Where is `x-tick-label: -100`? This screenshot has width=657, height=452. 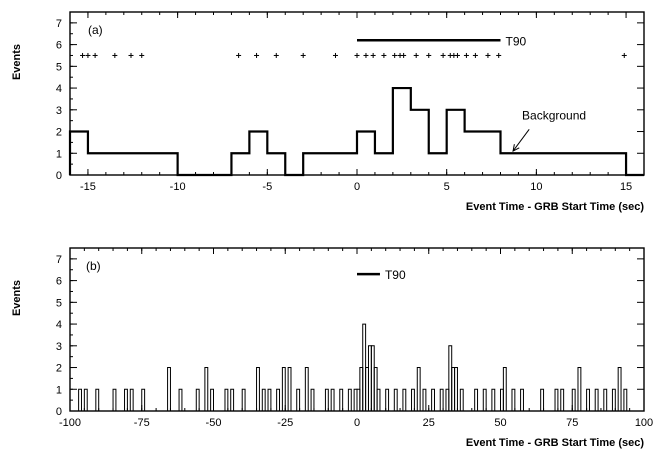 x-tick-label: -100 is located at coordinates (70, 423).